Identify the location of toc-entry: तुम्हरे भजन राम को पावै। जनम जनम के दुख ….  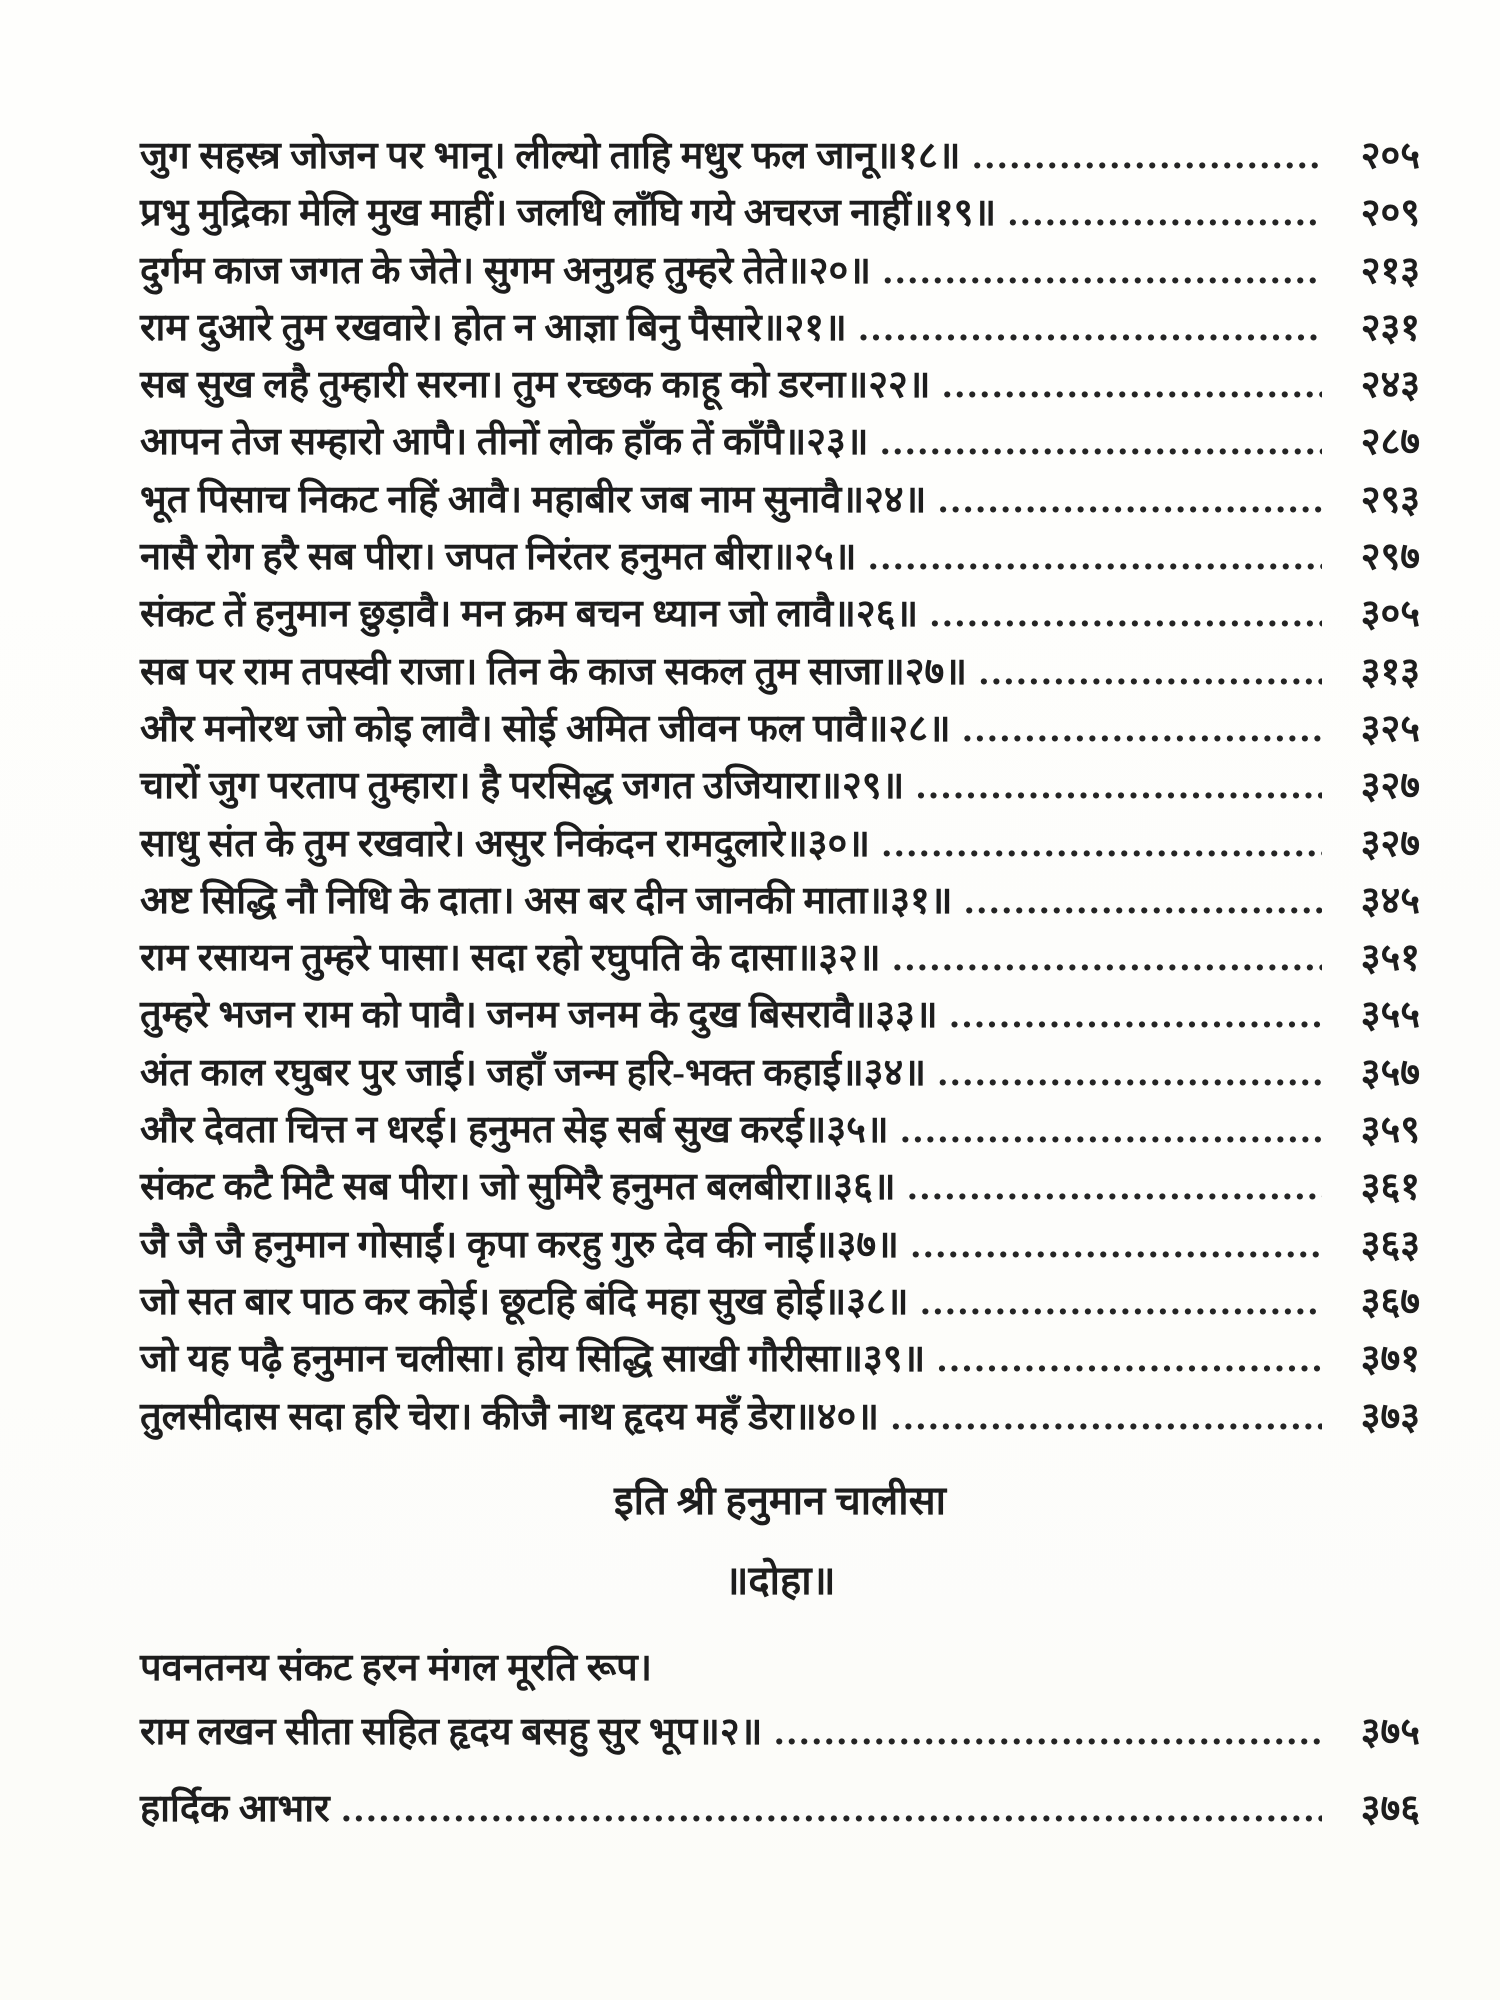
(780, 1015).